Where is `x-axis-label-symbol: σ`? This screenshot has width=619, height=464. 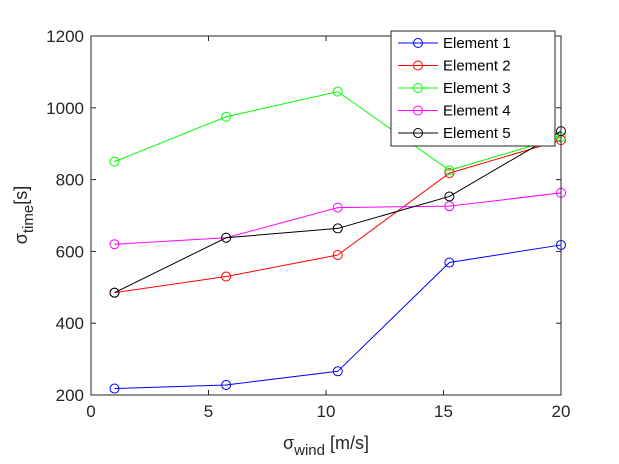 x-axis-label-symbol: σ is located at coordinates (288, 443).